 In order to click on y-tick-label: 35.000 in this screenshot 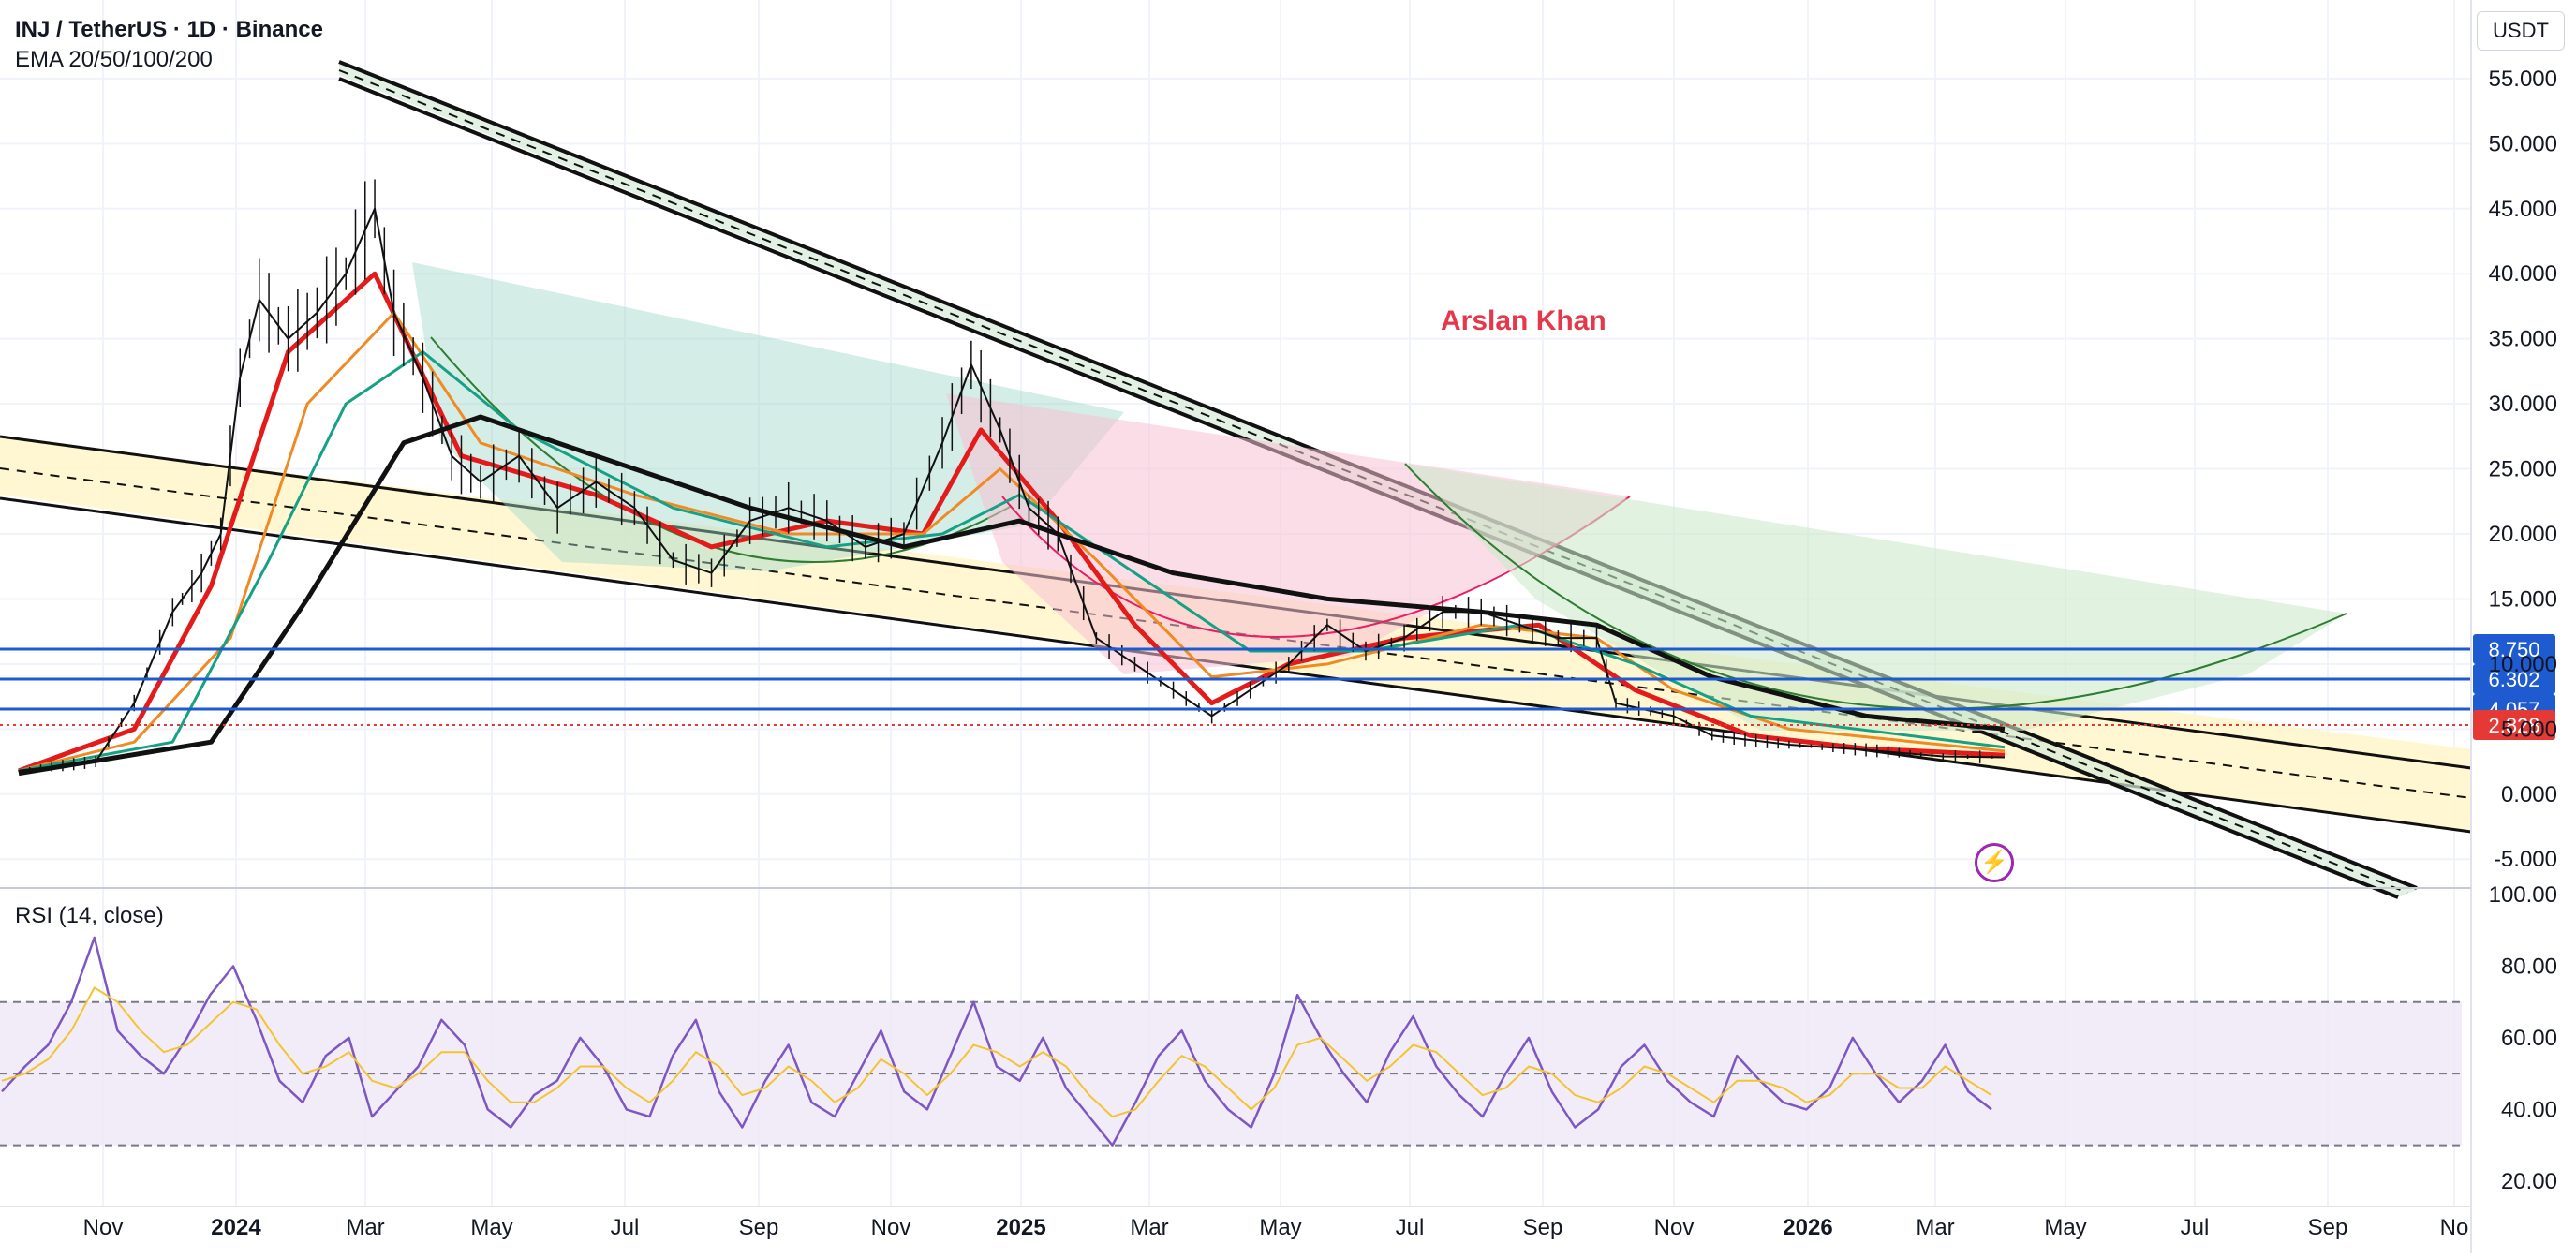, I will do `click(2523, 339)`.